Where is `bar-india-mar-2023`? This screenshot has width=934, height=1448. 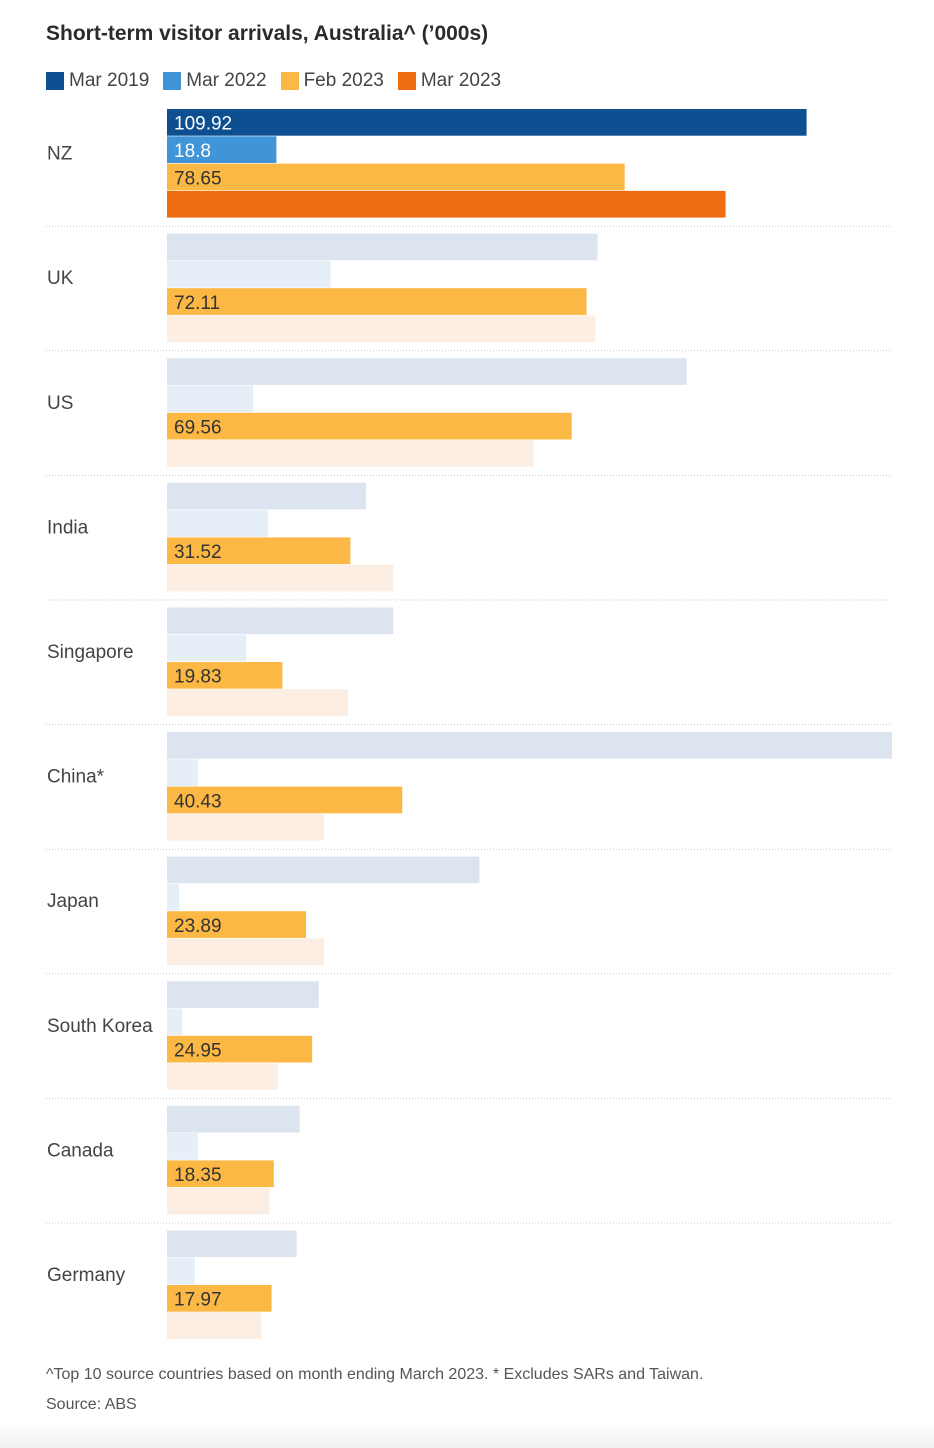 bar-india-mar-2023 is located at coordinates (280, 578).